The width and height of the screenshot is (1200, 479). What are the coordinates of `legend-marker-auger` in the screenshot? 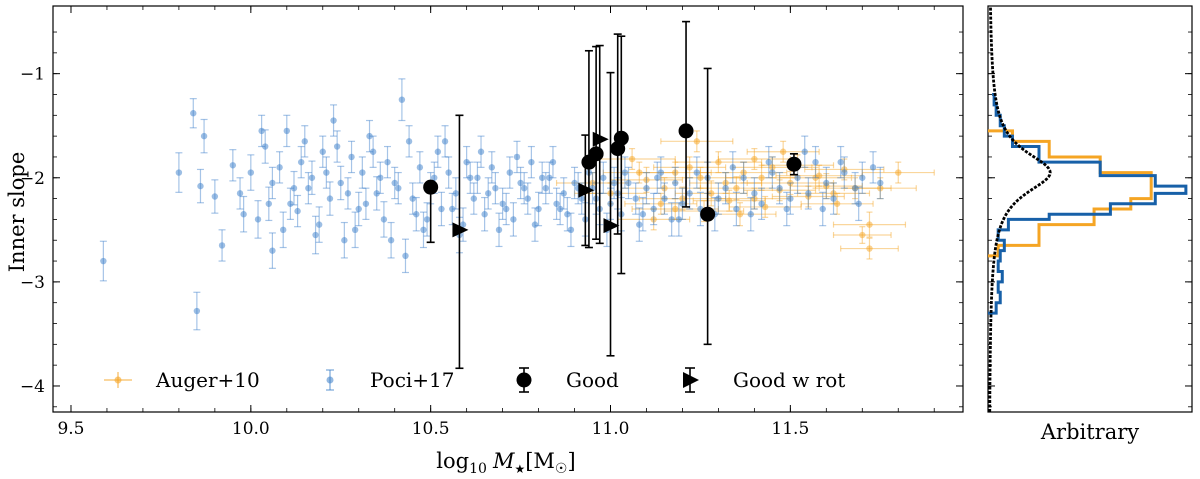 It's located at (118, 380).